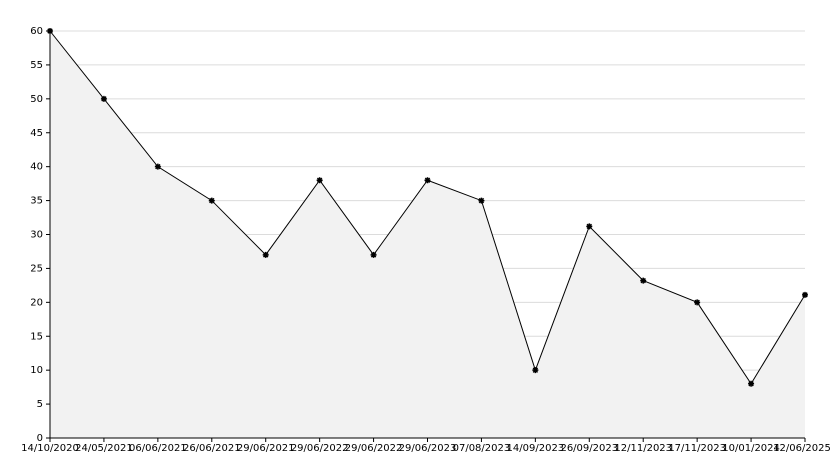 The image size is (834, 468). What do you see at coordinates (589, 448) in the screenshot?
I see `x-tick-label: 26/09/2023` at bounding box center [589, 448].